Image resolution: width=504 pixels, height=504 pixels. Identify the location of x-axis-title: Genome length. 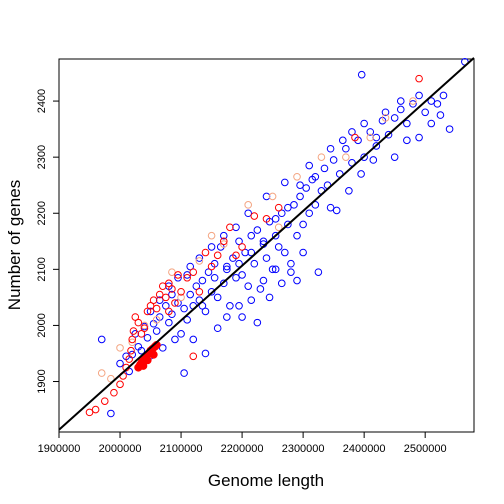
(266, 480).